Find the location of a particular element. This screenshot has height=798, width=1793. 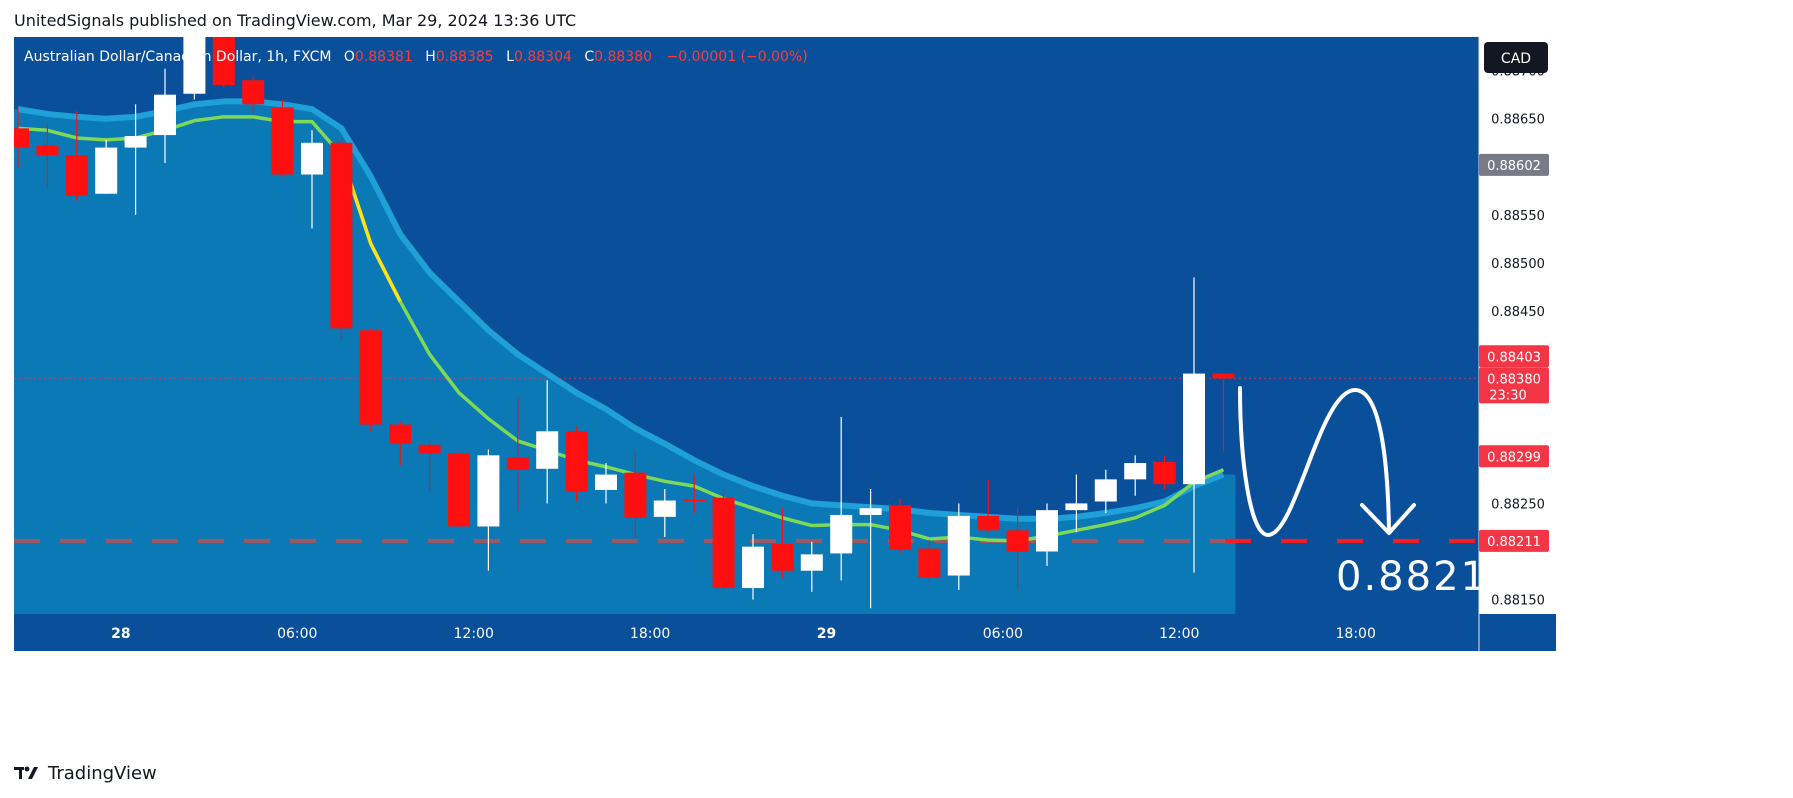

curved-arrow-down-icon is located at coordinates (1314, 462).